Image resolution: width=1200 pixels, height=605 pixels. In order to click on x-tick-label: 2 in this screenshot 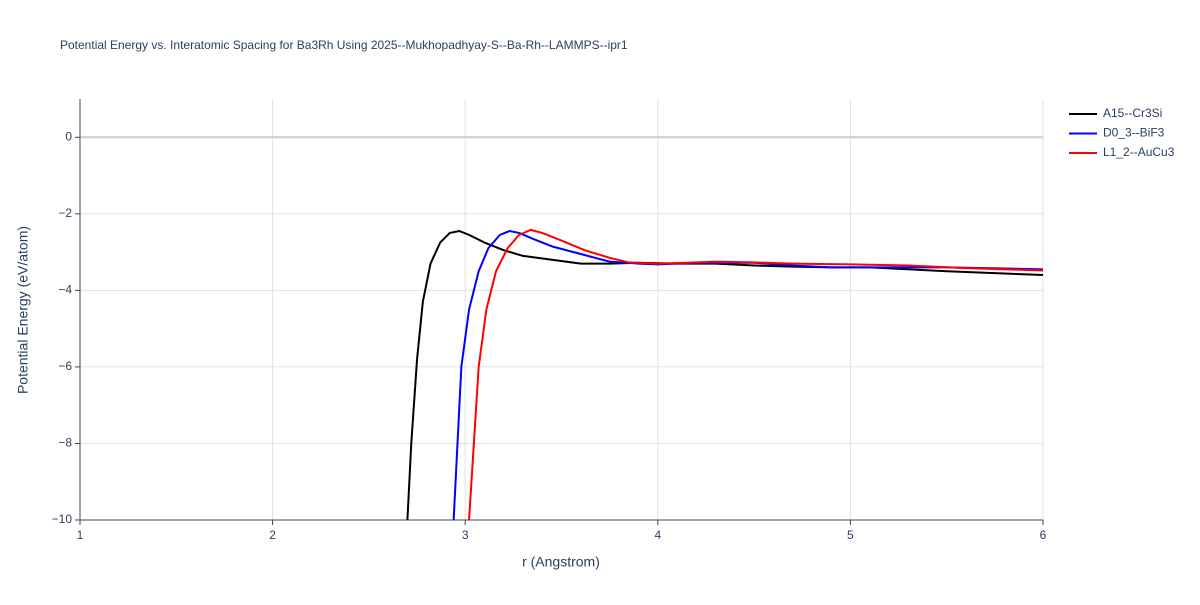, I will do `click(272, 535)`.